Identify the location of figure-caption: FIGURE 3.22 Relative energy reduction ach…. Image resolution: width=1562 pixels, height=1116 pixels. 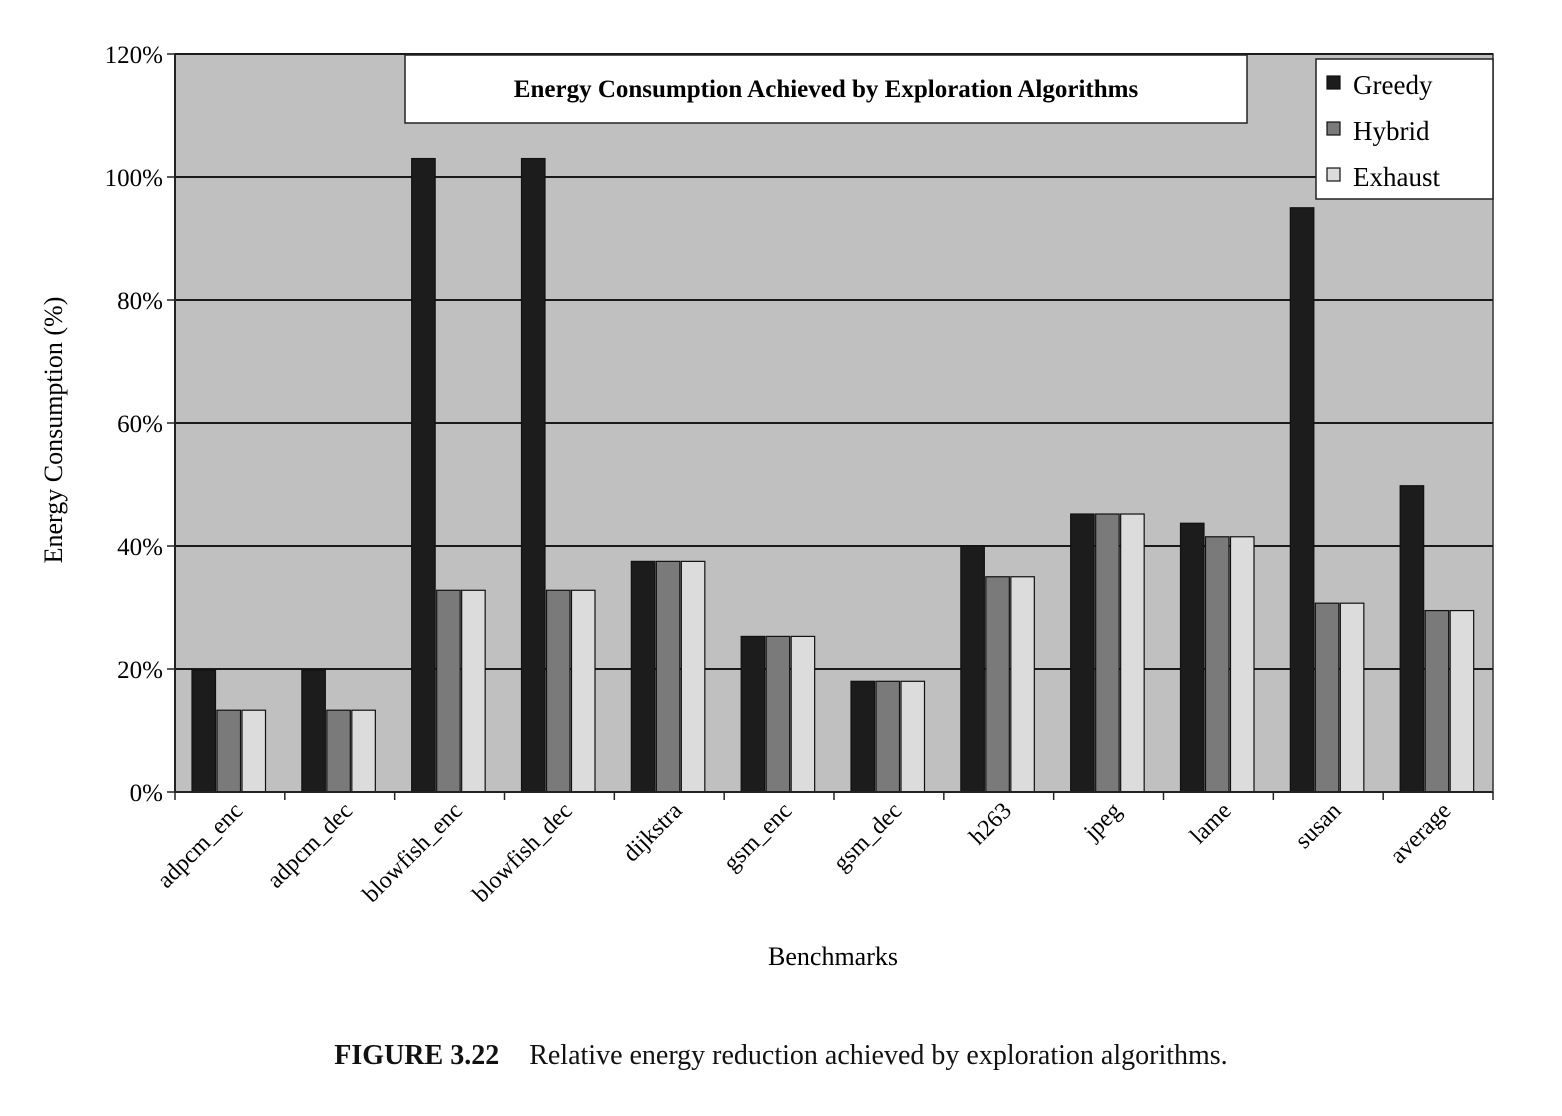
(781, 1056).